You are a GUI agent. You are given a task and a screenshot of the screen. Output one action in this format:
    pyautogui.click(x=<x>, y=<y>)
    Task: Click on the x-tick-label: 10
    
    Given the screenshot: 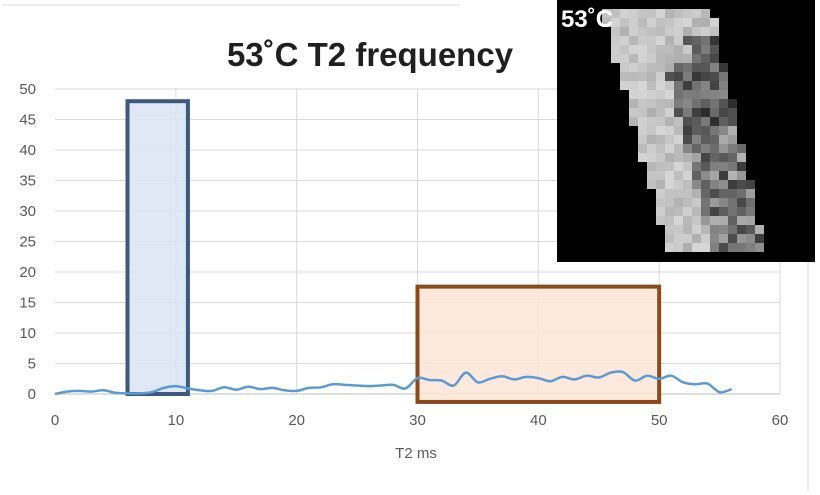 What is the action you would take?
    pyautogui.click(x=175, y=420)
    